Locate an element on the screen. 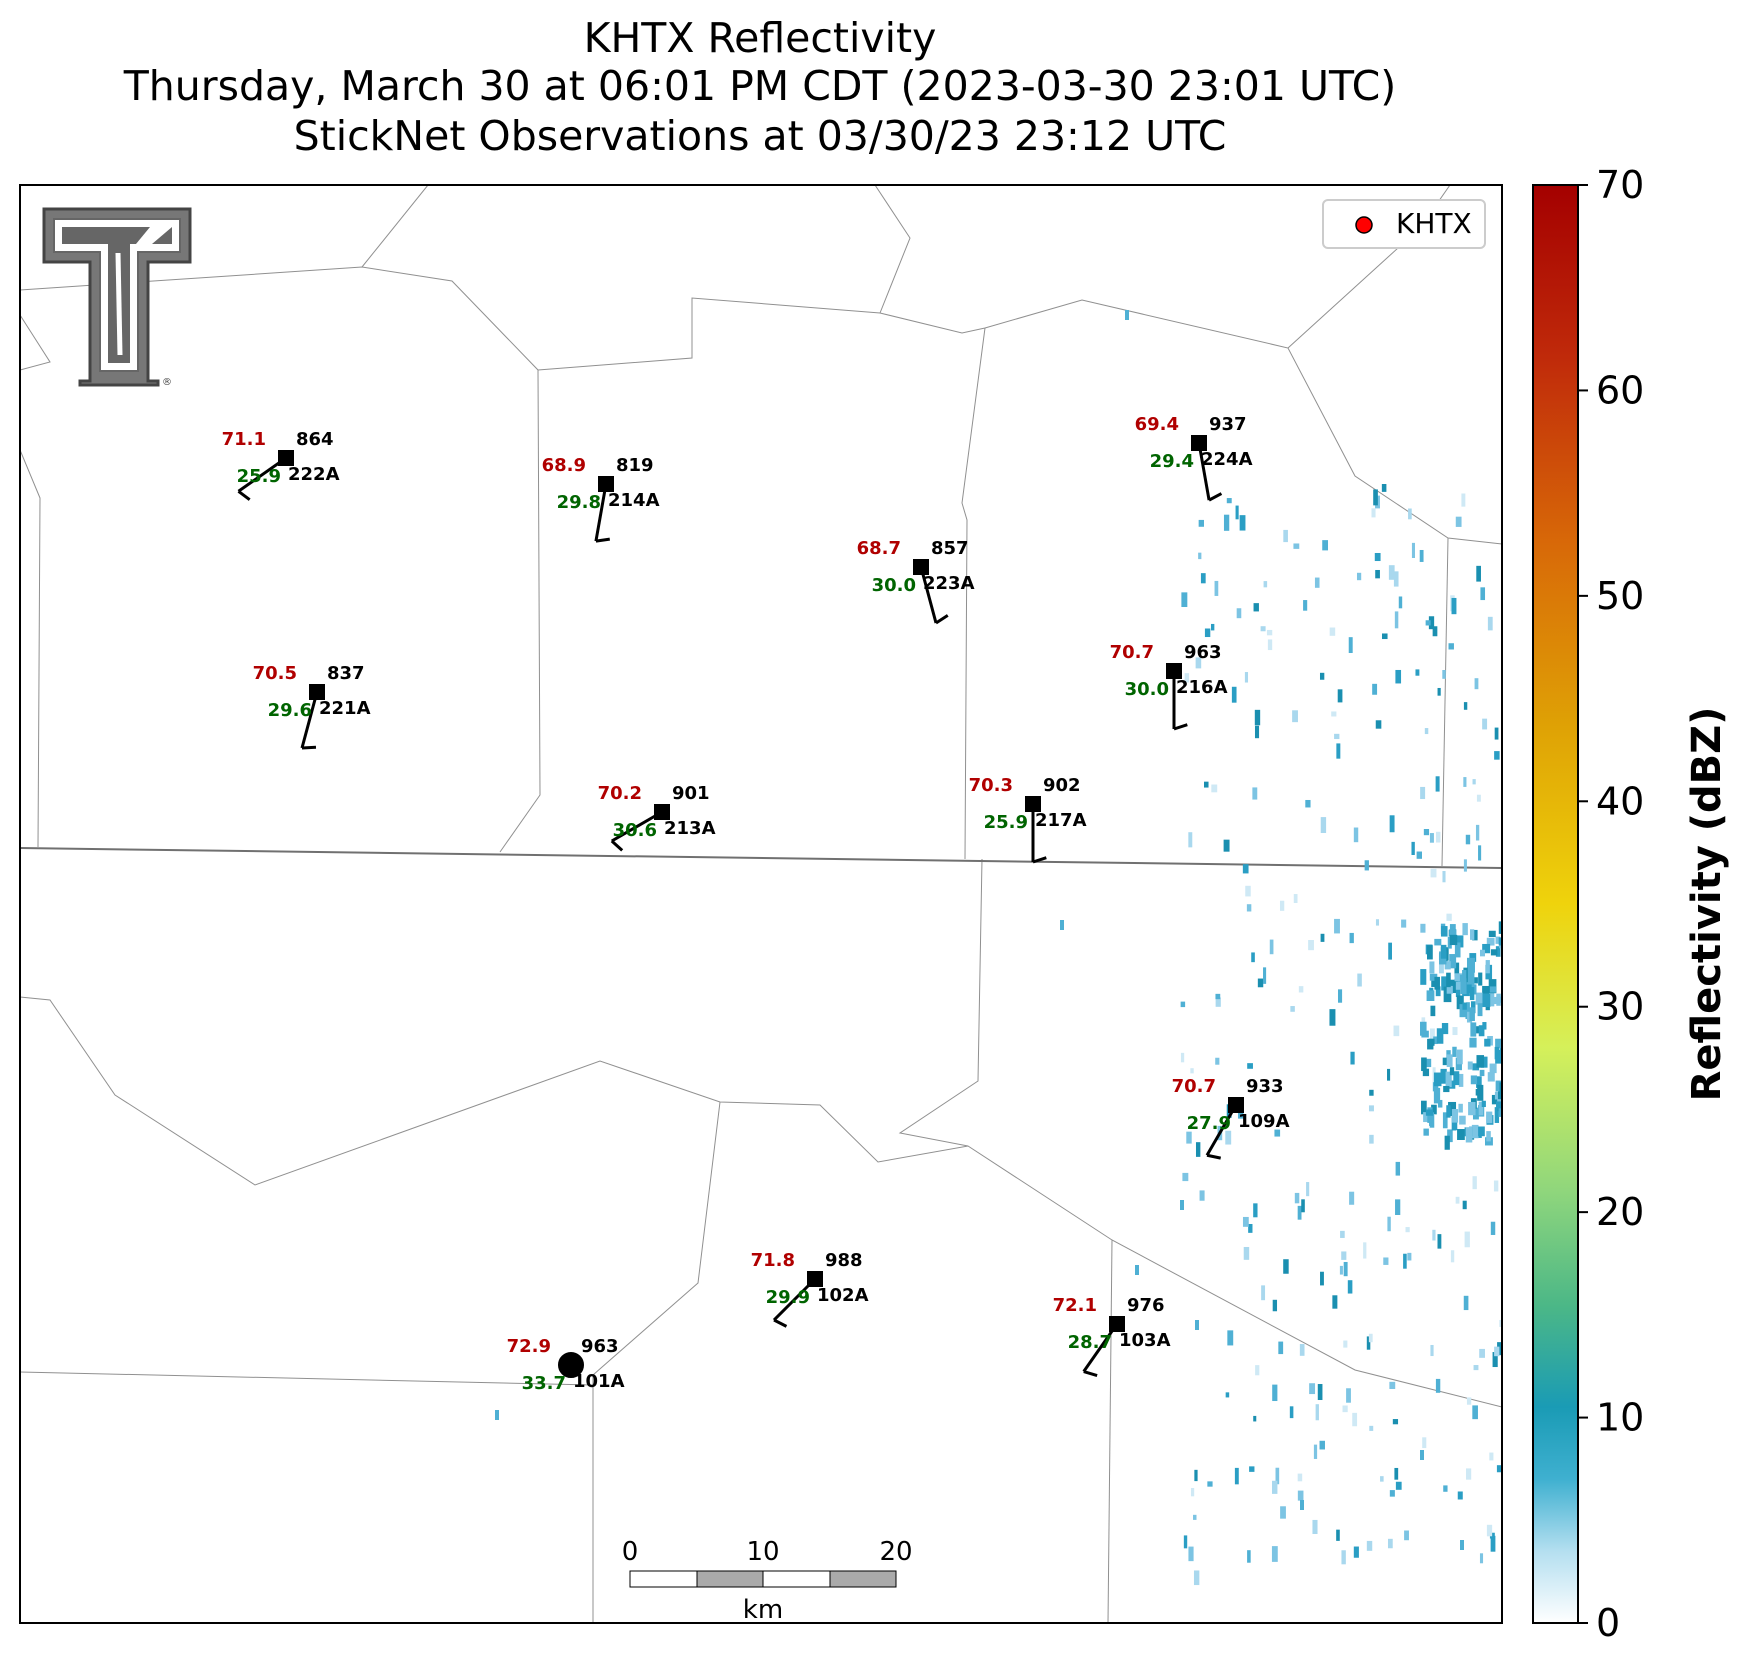 This screenshot has width=1738, height=1662. station-temp: 70.5 is located at coordinates (275, 673).